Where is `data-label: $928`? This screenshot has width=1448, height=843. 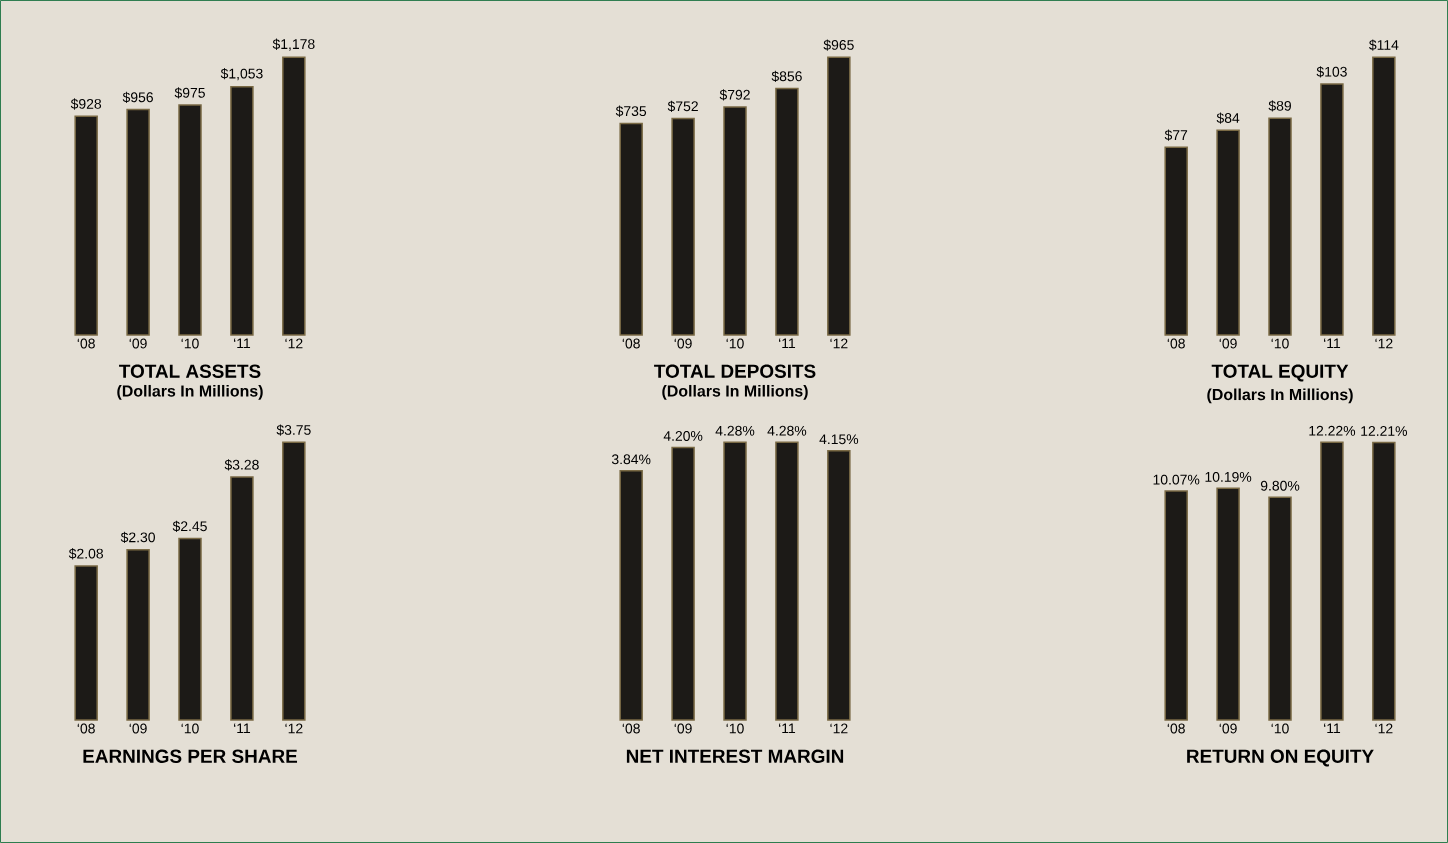 data-label: $928 is located at coordinates (86, 104).